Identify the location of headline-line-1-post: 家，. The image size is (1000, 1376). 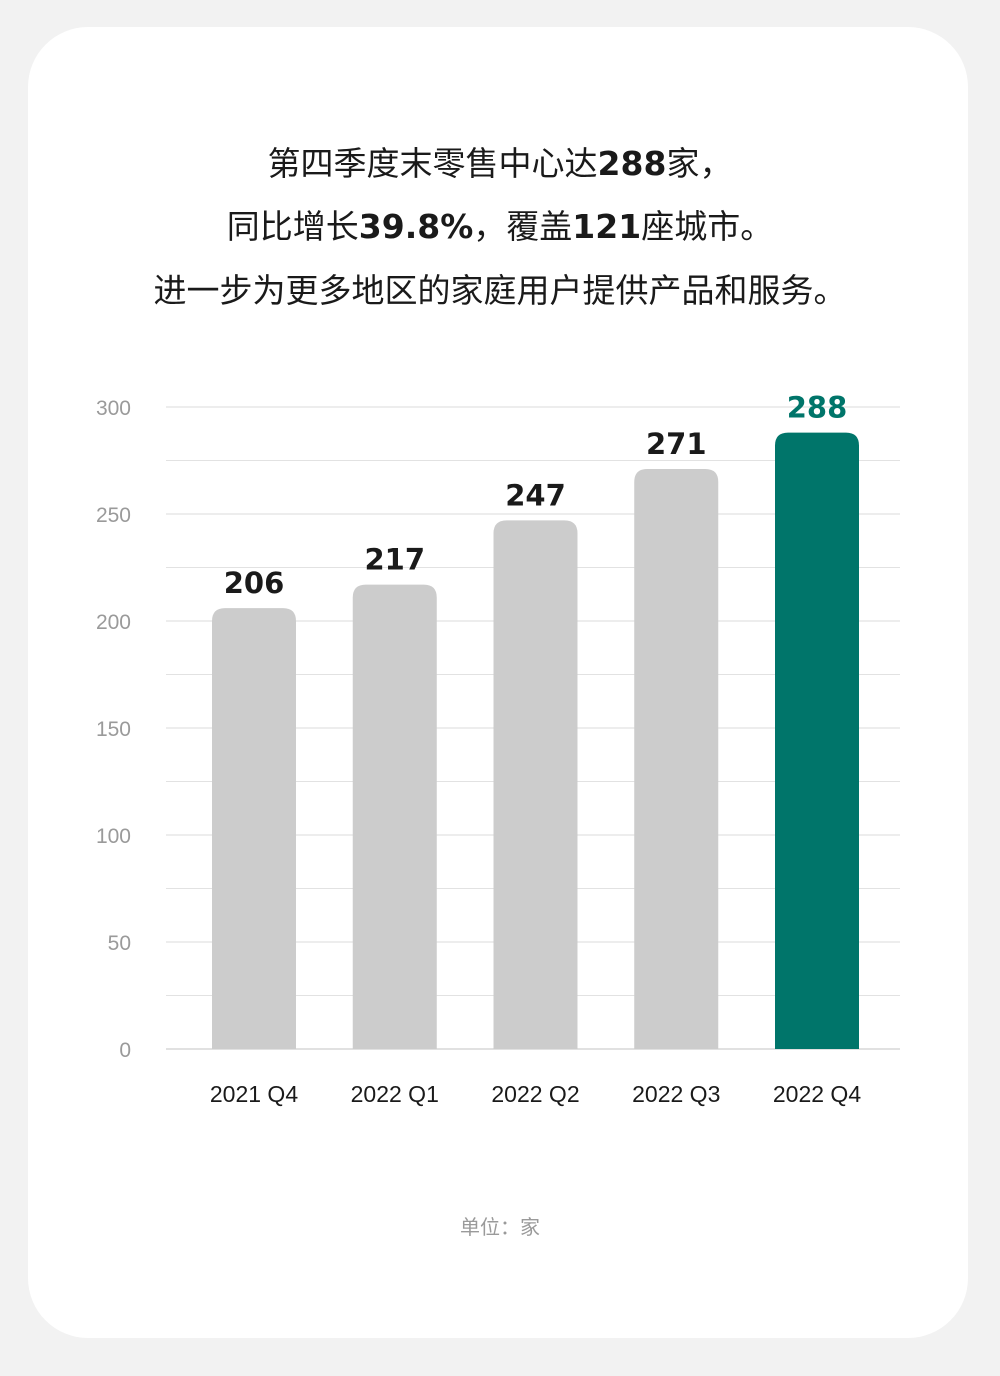
(699, 163).